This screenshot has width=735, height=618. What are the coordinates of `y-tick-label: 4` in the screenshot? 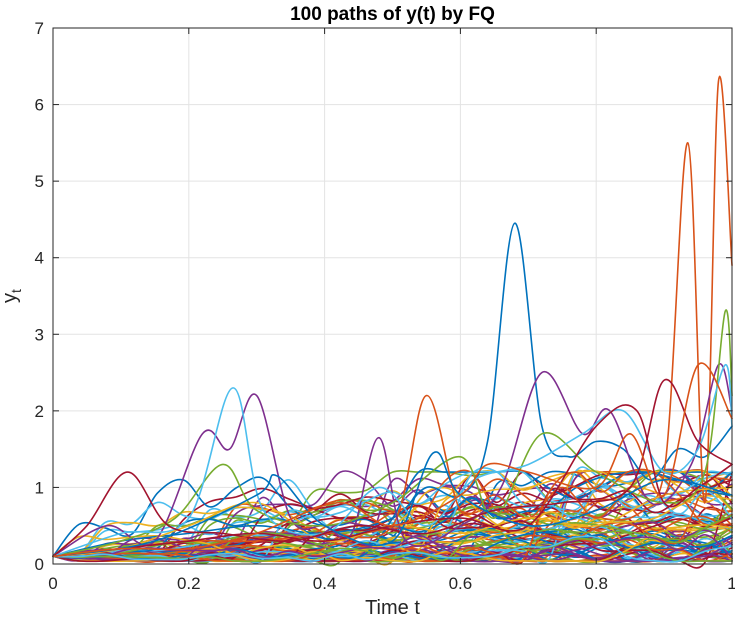 It's located at (39, 258).